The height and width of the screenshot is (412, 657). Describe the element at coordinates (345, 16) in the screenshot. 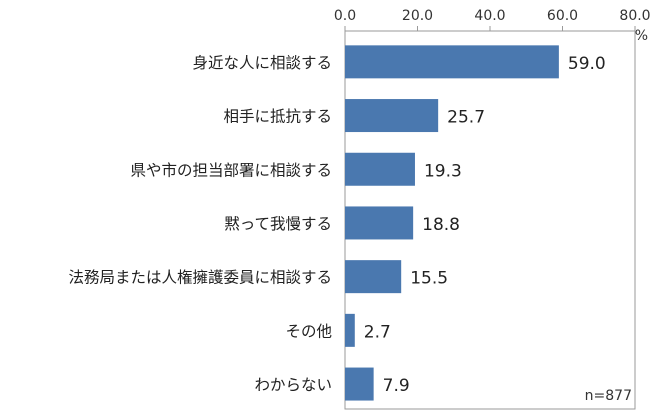

I see `x-tick-label: 0.0` at that location.